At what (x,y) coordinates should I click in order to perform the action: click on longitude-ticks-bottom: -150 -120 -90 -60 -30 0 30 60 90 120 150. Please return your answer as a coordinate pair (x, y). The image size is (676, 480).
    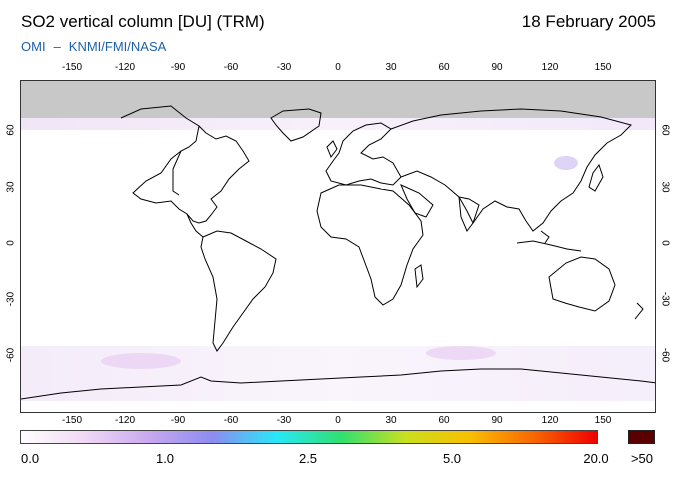
    Looking at the image, I should click on (338, 422).